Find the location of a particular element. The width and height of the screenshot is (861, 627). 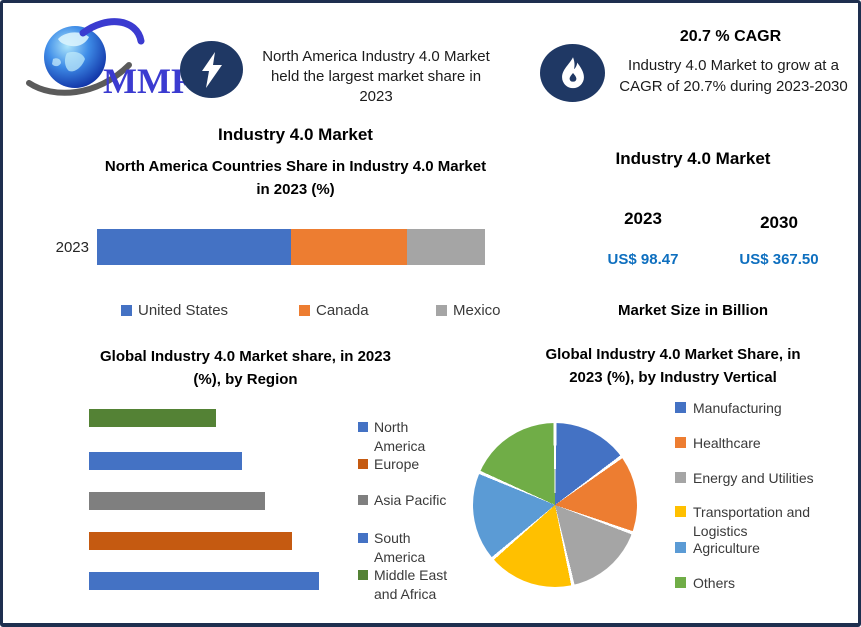

legend-europe: Europe is located at coordinates (408, 464).